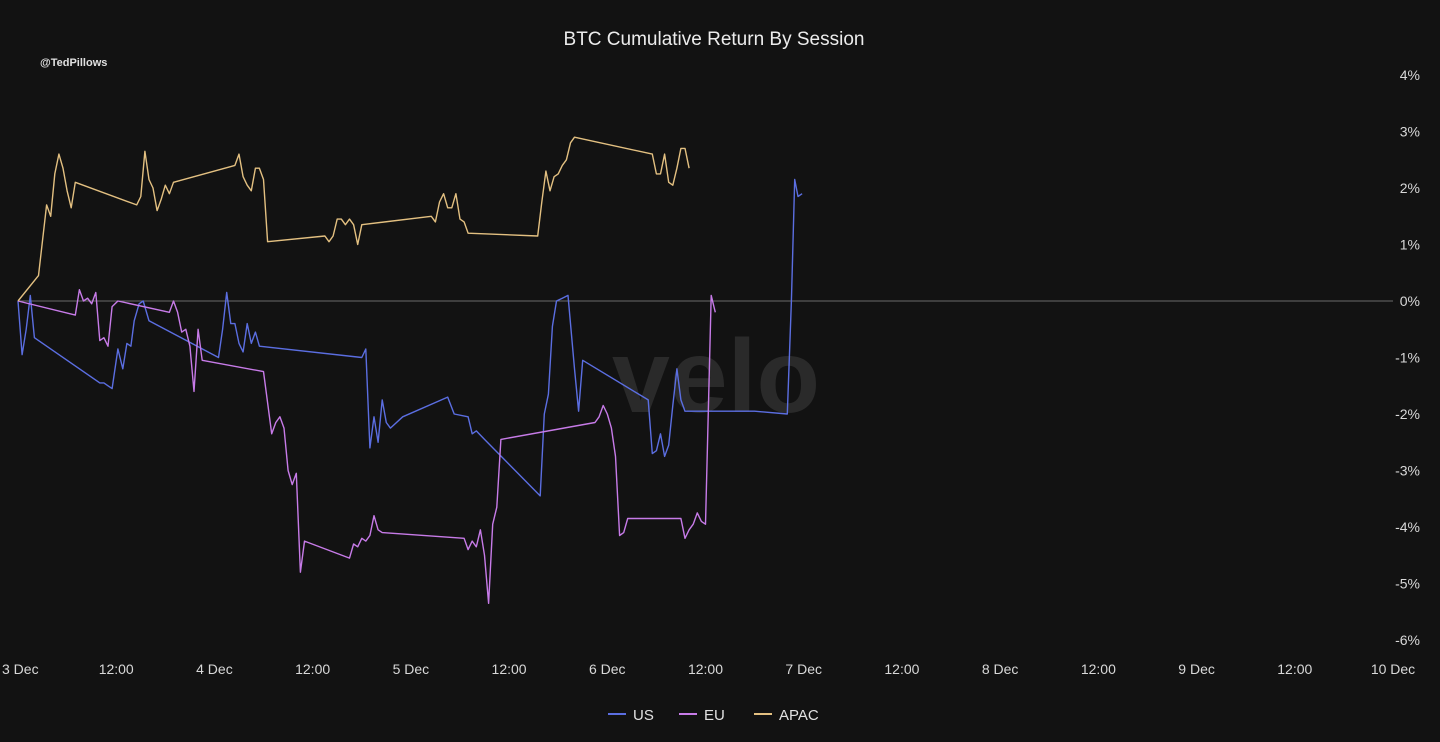  I want to click on x-tick-label: 3 Dec, so click(20, 669).